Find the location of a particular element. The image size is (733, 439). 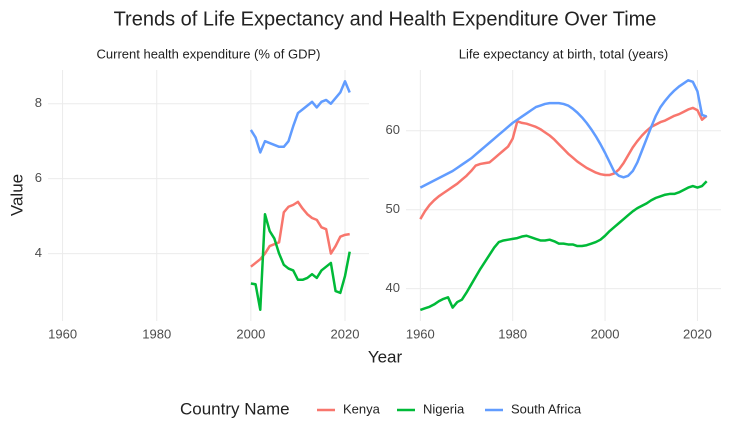

x-axis-label: Year is located at coordinates (385, 356).